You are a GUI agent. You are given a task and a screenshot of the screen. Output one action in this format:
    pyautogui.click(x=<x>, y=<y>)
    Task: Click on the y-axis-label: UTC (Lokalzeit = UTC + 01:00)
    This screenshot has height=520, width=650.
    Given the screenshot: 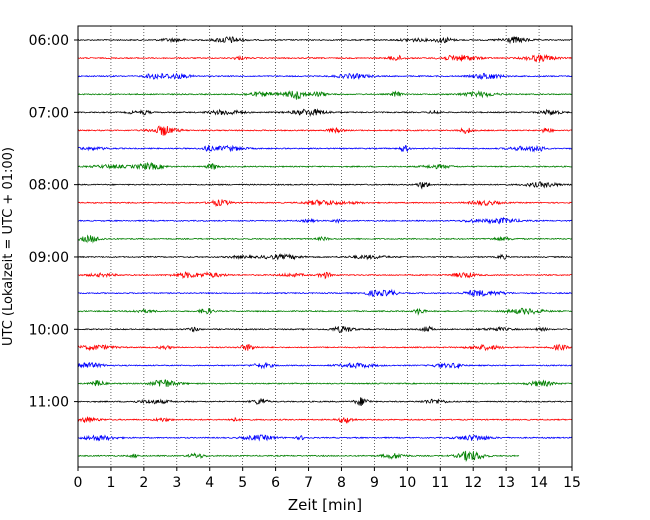 What is the action you would take?
    pyautogui.click(x=8, y=246)
    